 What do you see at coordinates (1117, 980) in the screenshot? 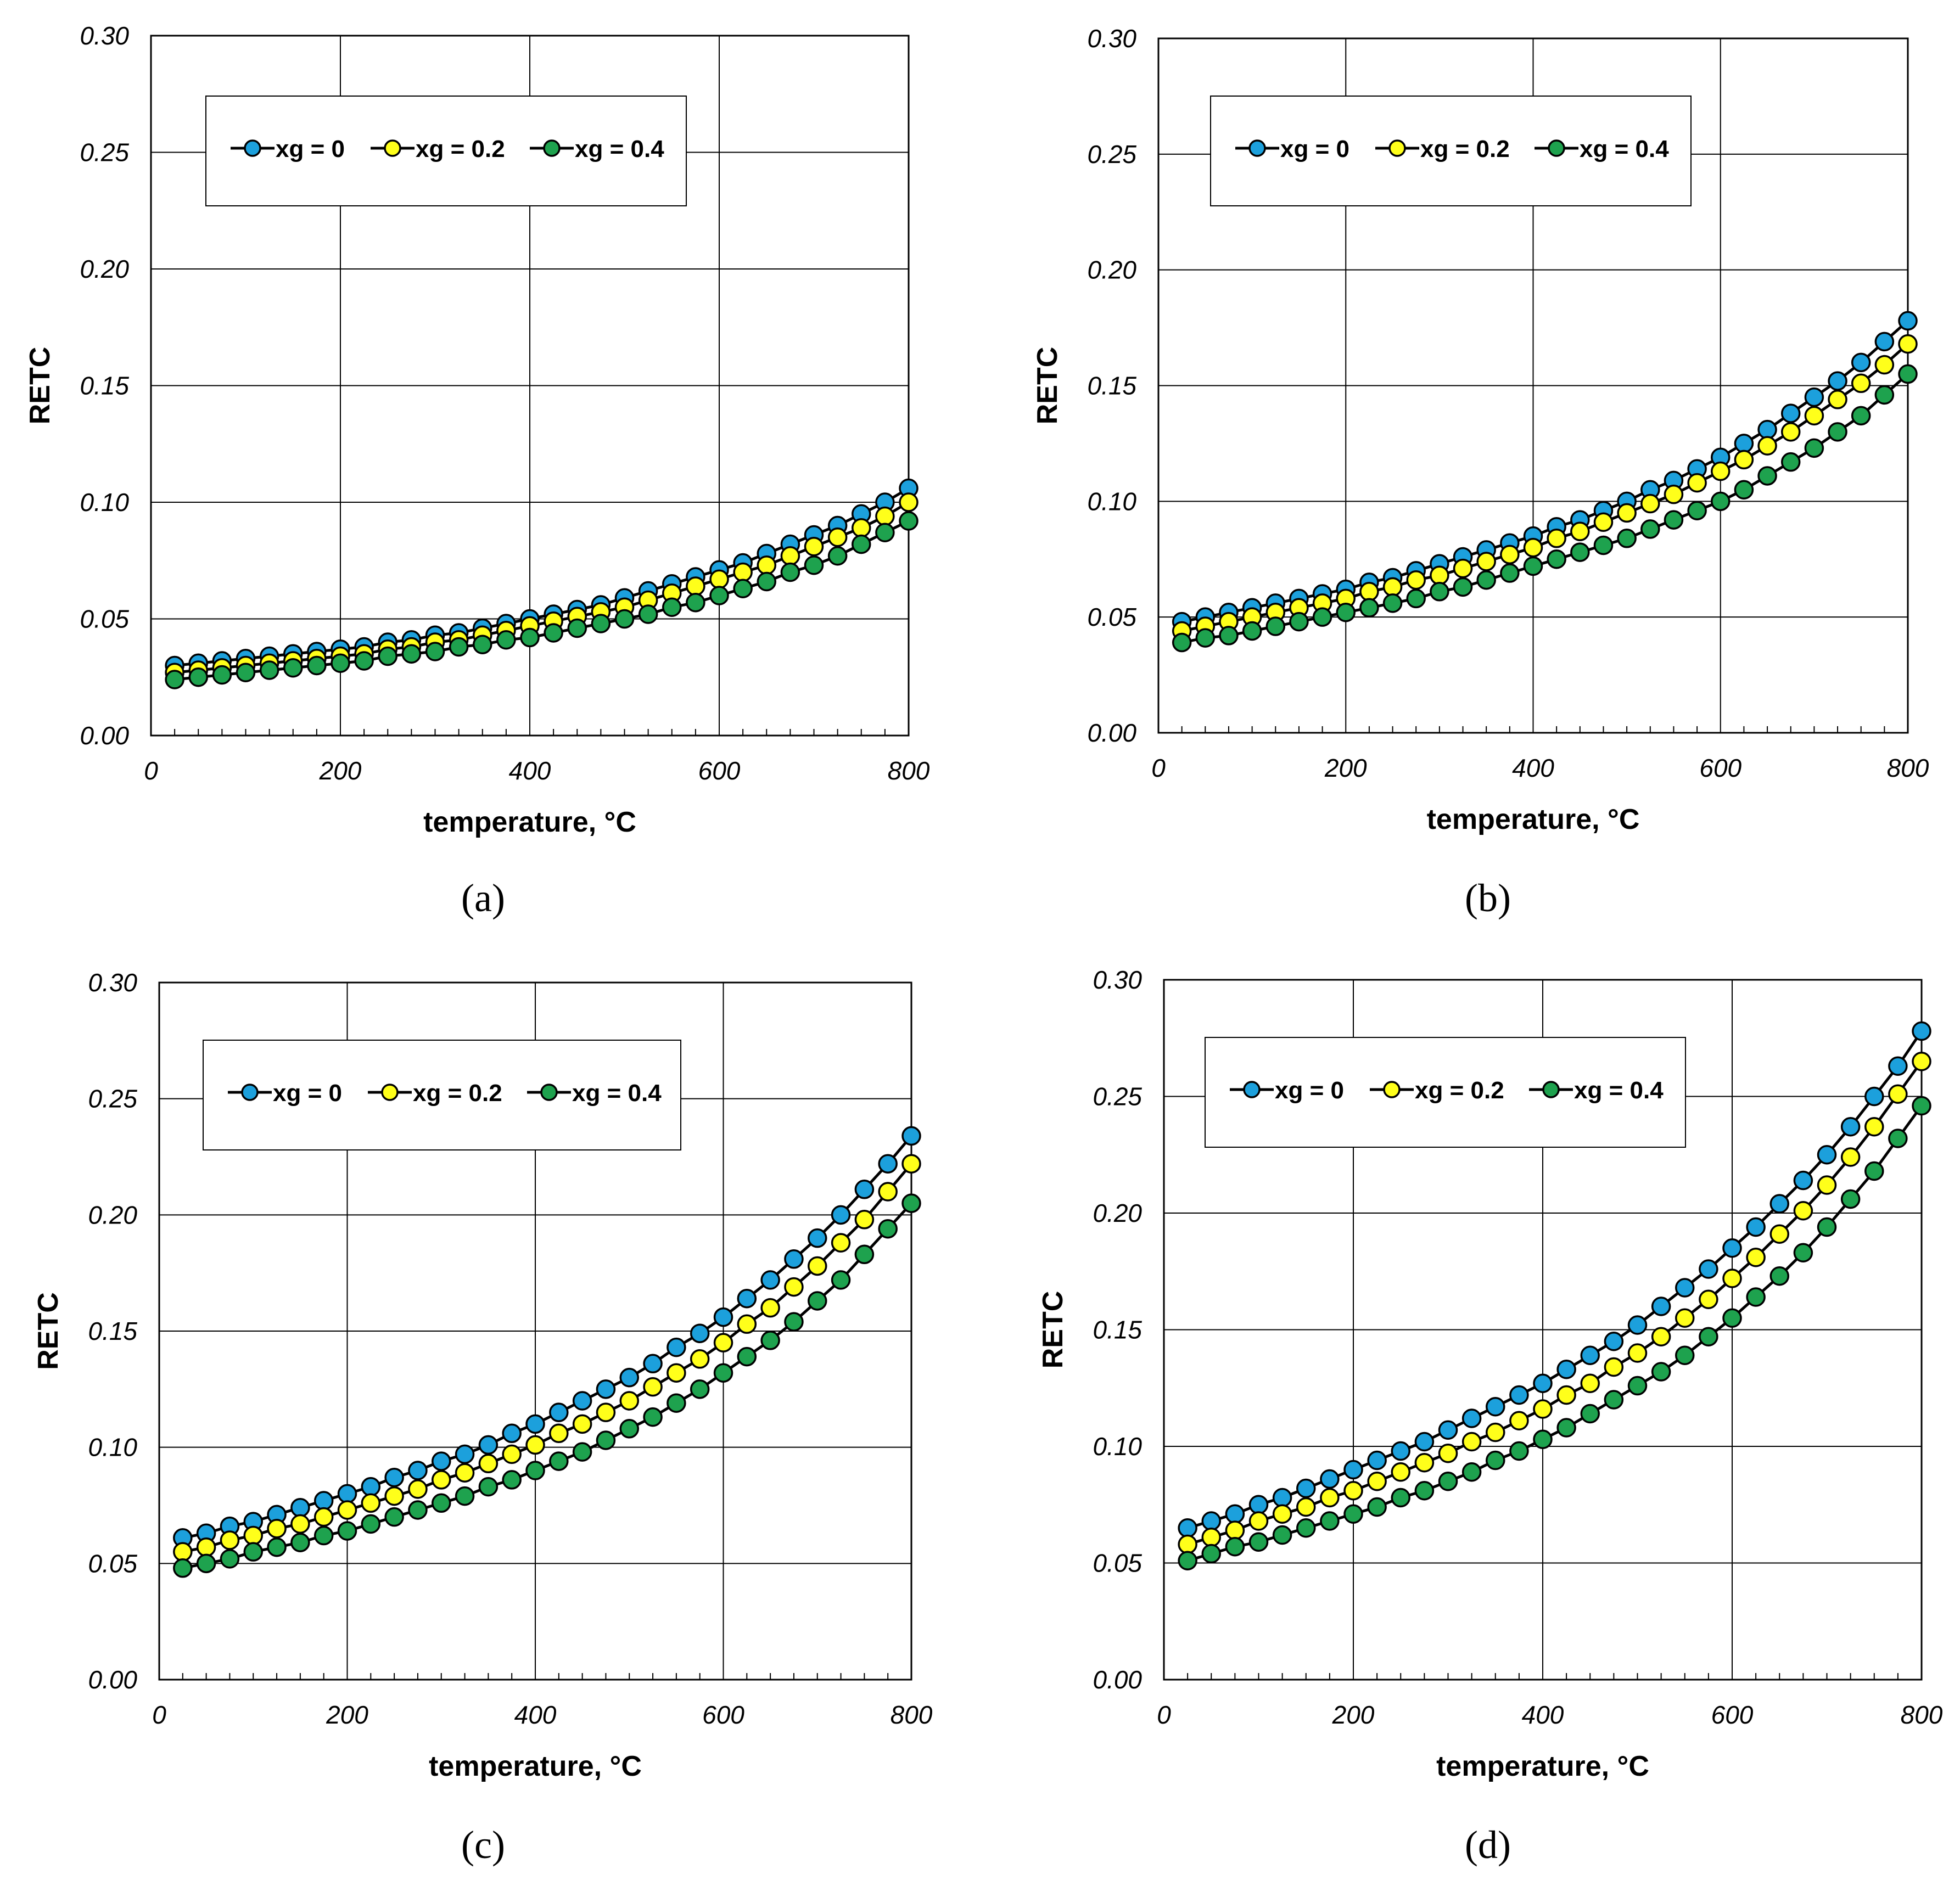
I see `y-tick-label: 0.30` at bounding box center [1117, 980].